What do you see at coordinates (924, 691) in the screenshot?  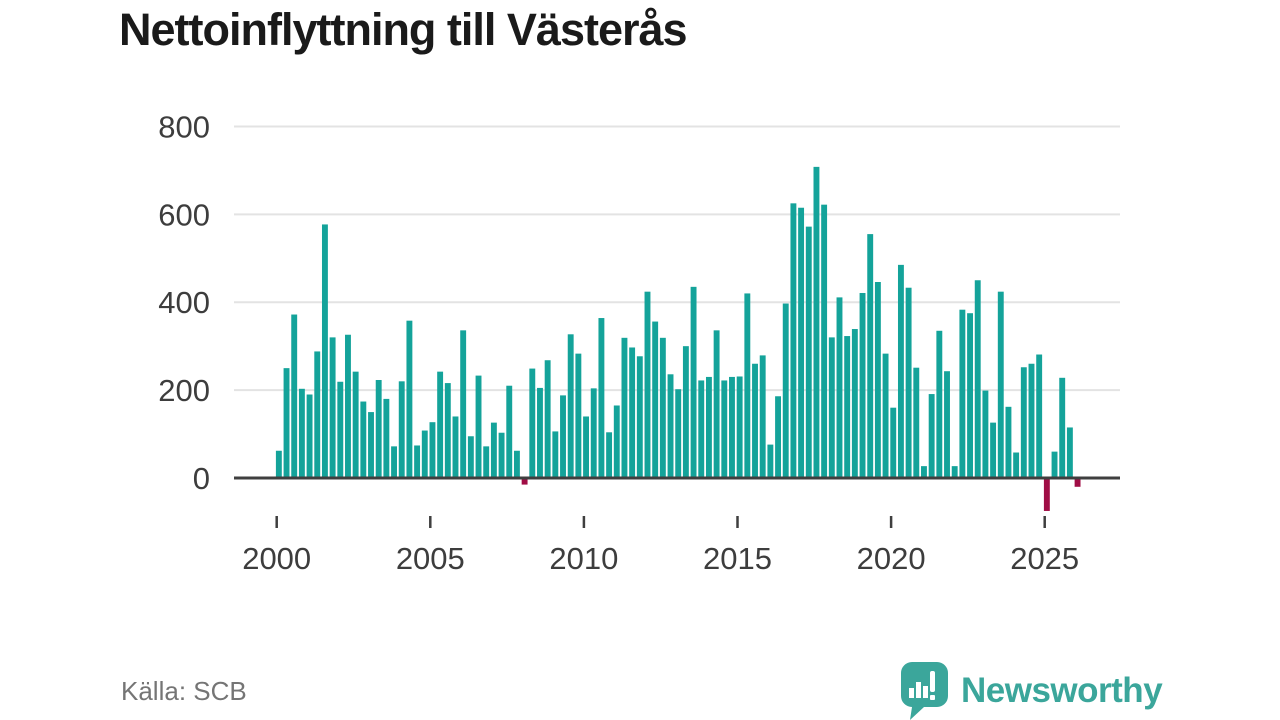 I see `newsworthy-logo-icon` at bounding box center [924, 691].